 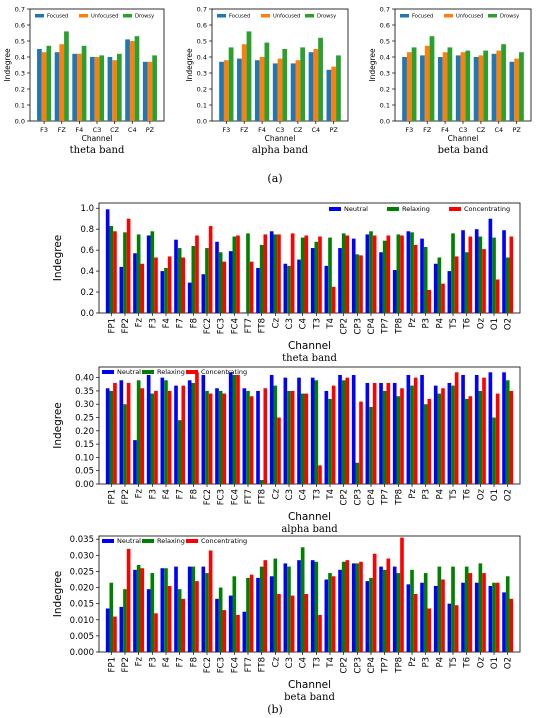 What do you see at coordinates (372, 497) in the screenshot?
I see `x-tick-label: CP4` at bounding box center [372, 497].